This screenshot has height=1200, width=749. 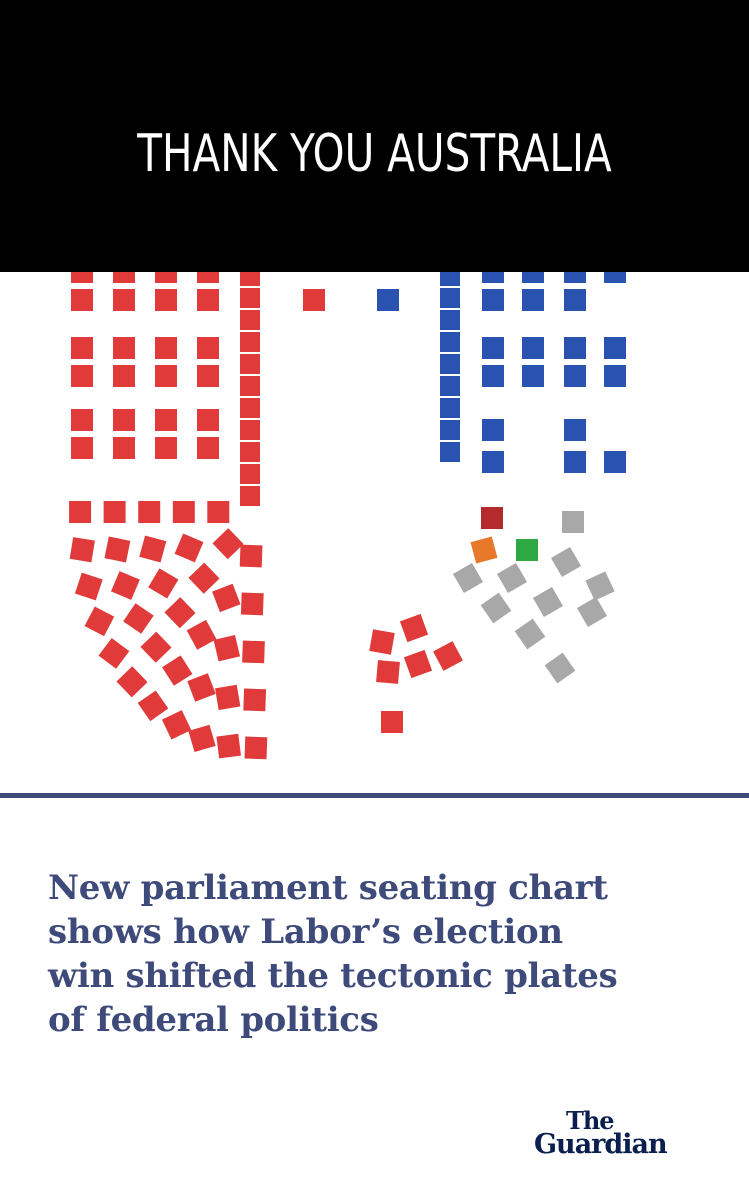 I want to click on divider, so click(x=374, y=795).